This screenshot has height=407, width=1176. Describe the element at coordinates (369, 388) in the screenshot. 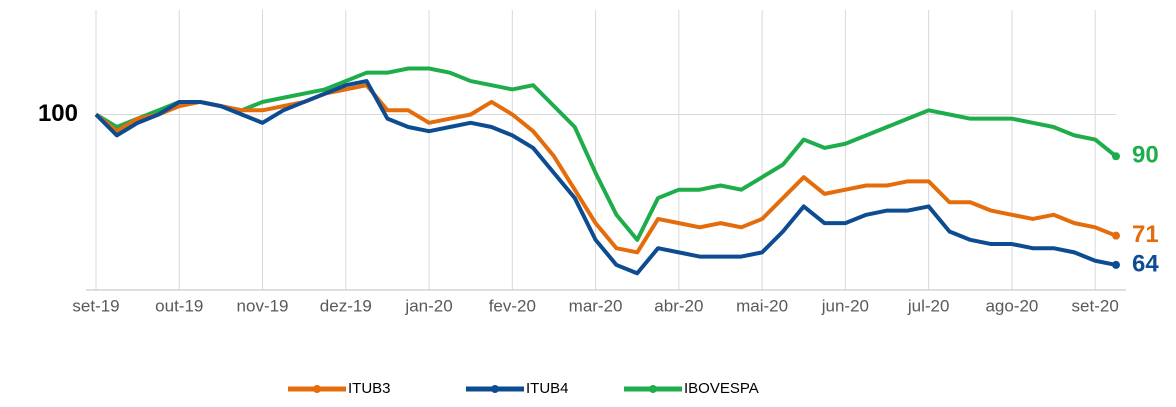

I see `legend-label: ITUB3` at that location.